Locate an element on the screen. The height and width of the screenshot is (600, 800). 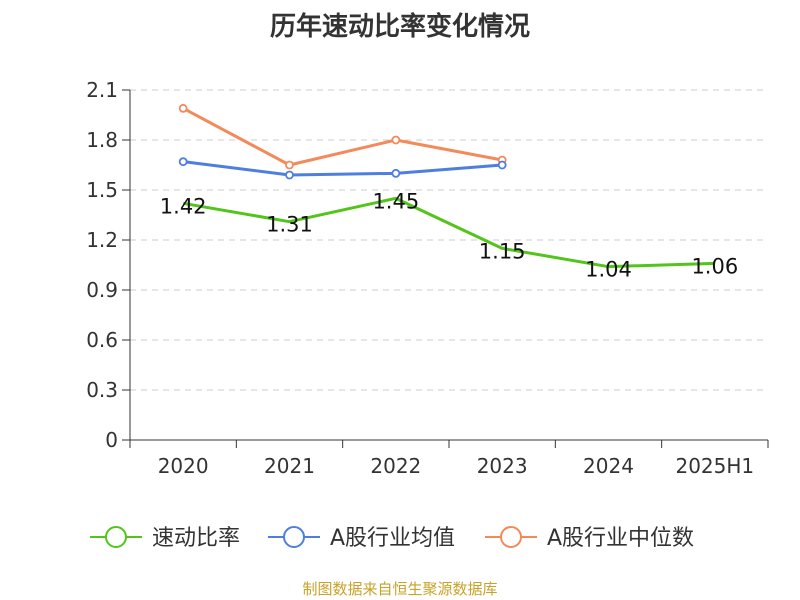
legend-label-1: A股行业均值 is located at coordinates (392, 538).